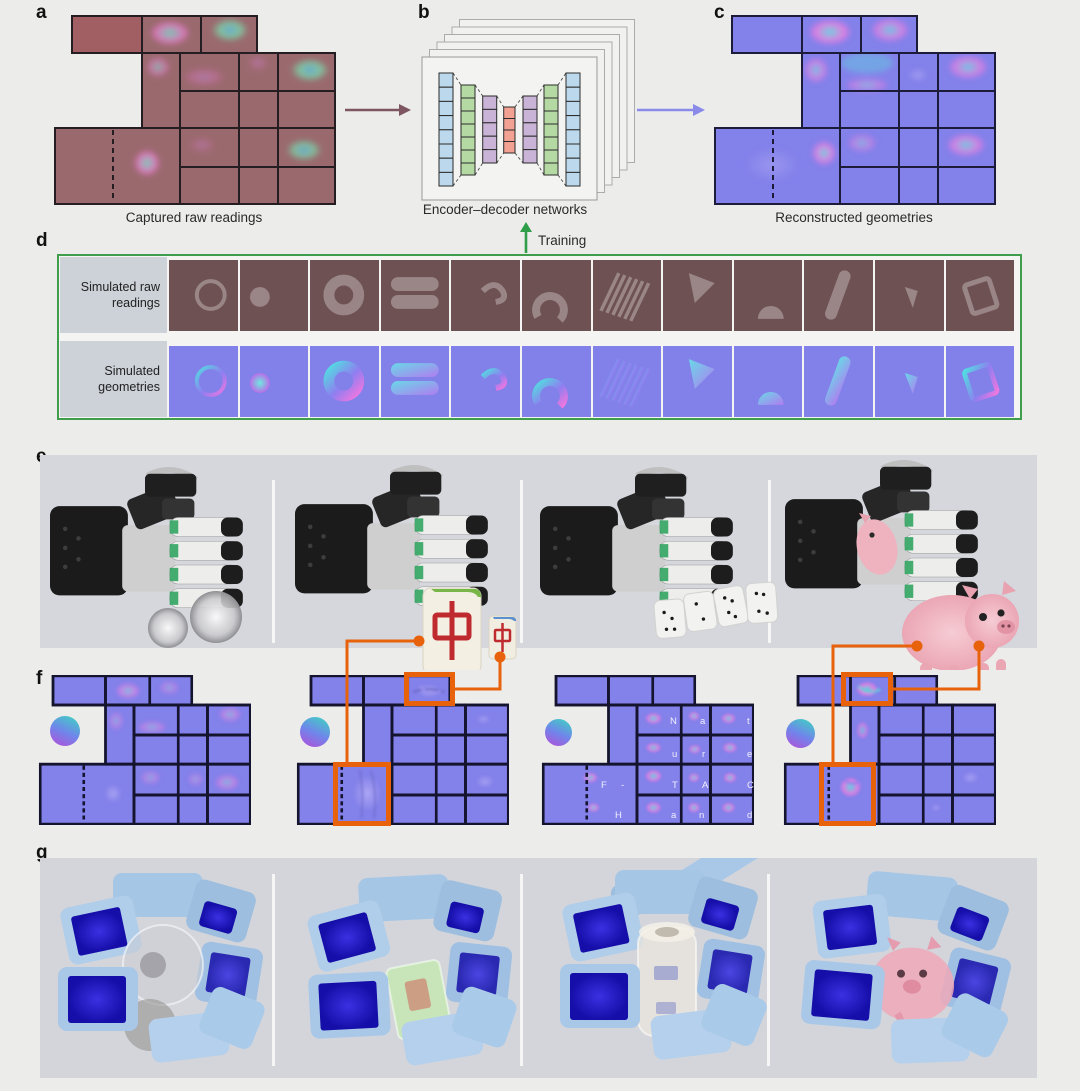 The height and width of the screenshot is (1091, 1080). I want to click on mahjong-tile-large, so click(452, 628).